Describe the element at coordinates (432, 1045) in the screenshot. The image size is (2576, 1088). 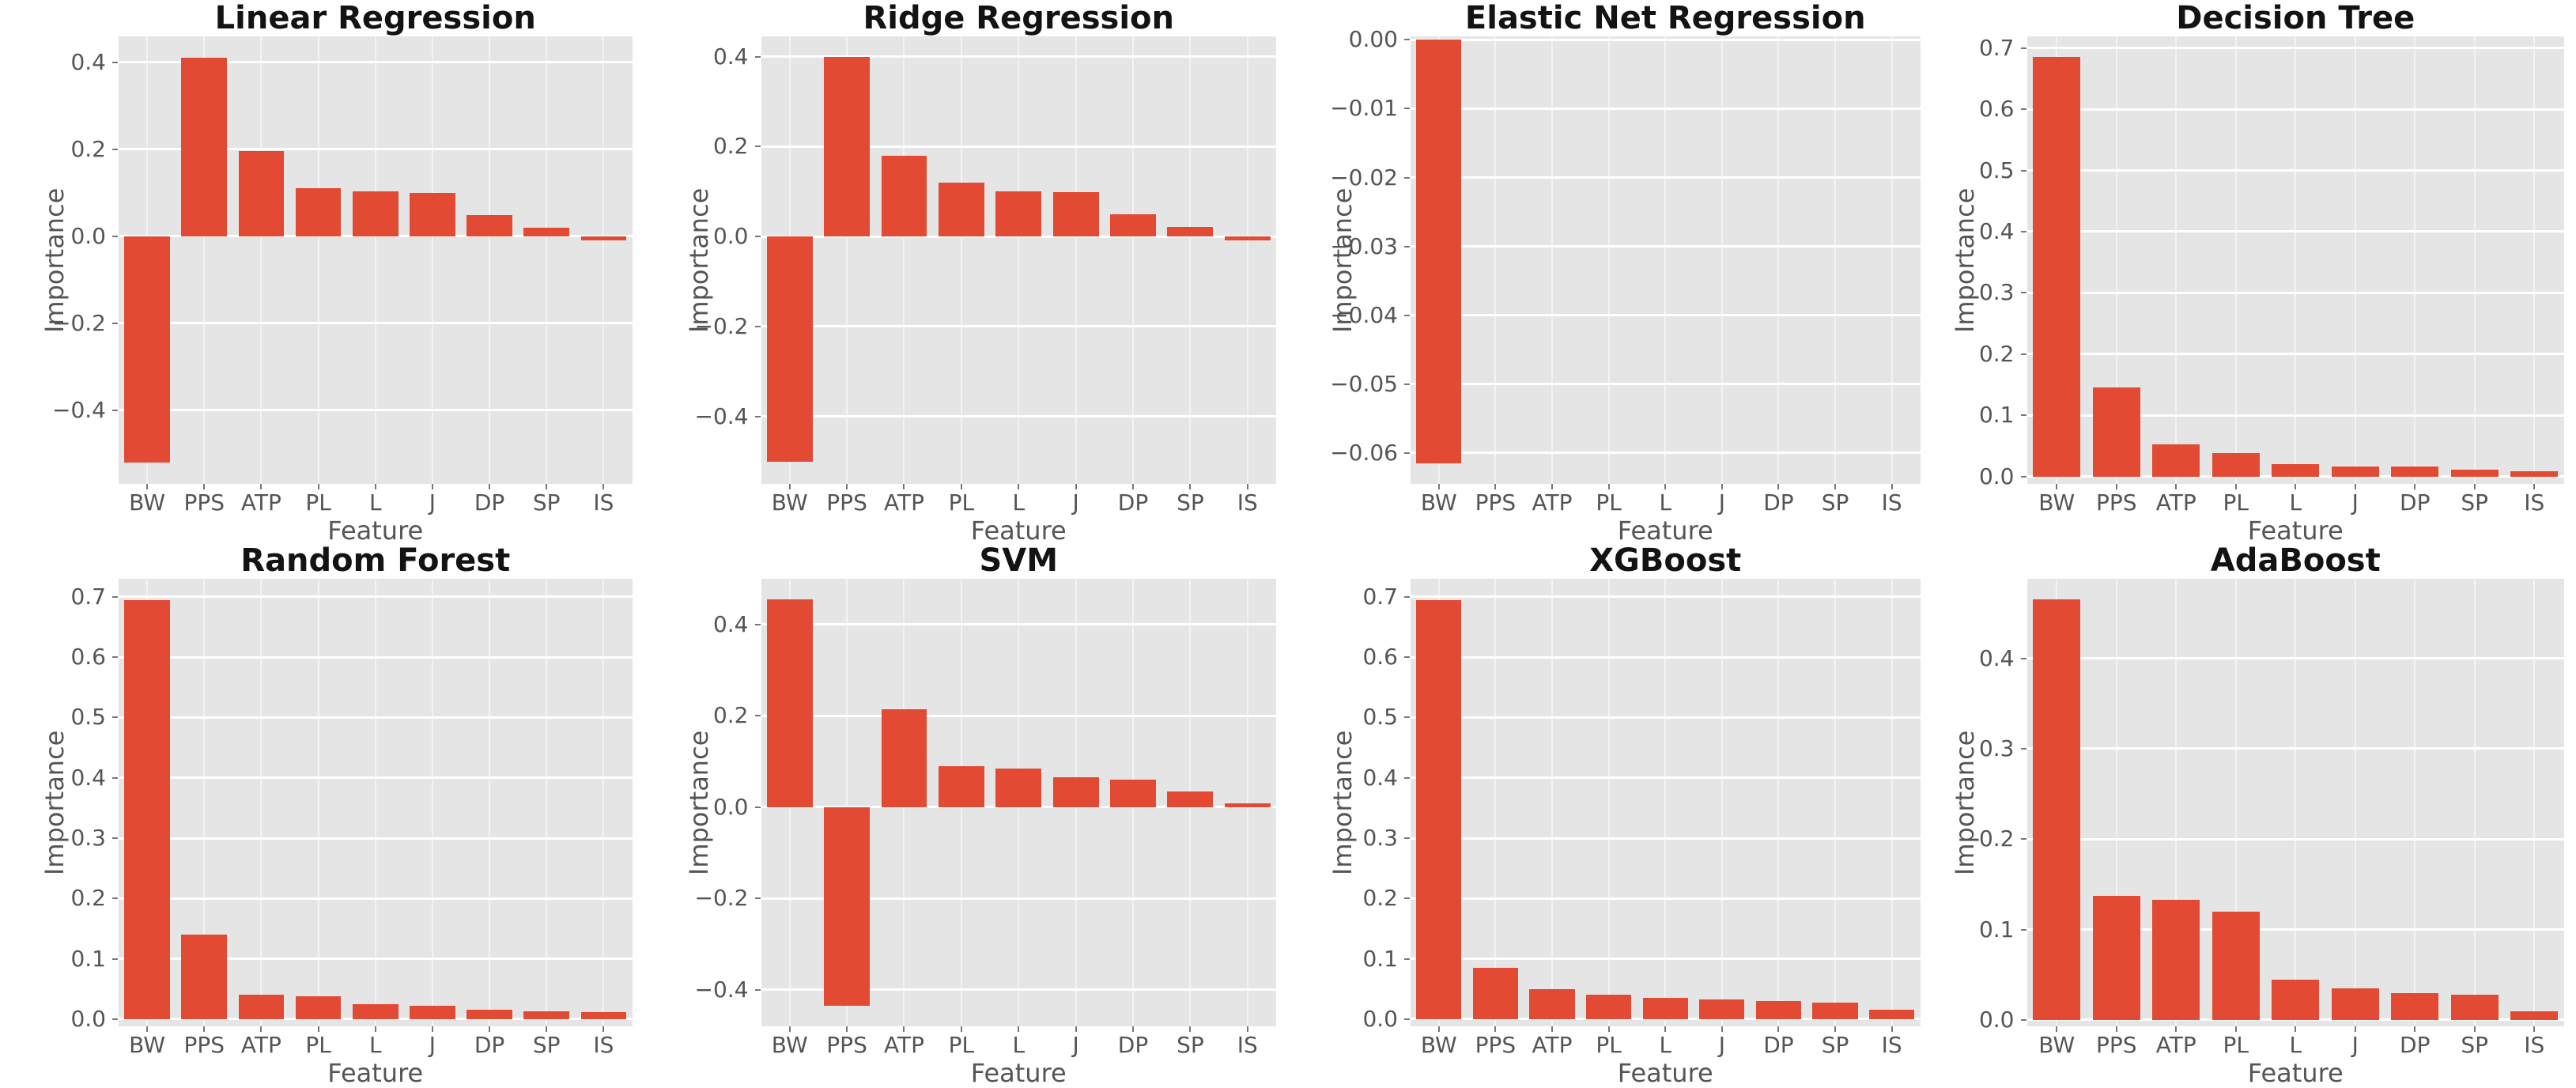
I see `x-tick-label: J` at that location.